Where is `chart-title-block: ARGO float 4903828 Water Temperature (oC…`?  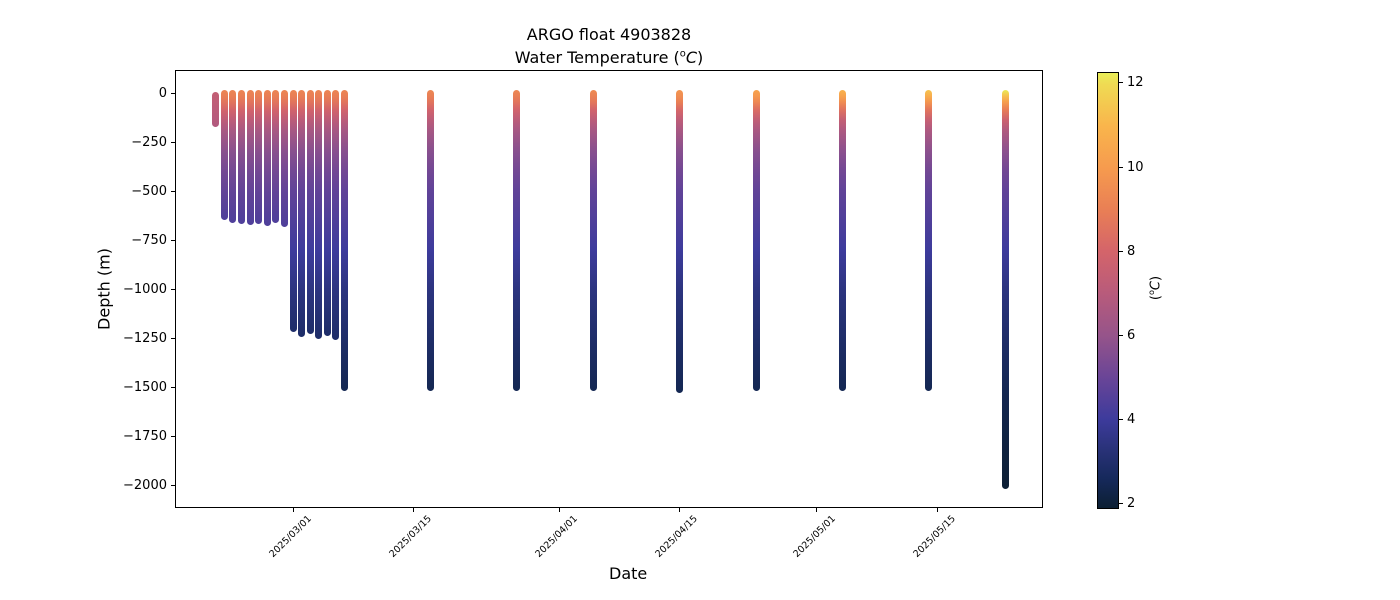
chart-title-block: ARGO float 4903828 Water Temperature (oC… is located at coordinates (609, 46).